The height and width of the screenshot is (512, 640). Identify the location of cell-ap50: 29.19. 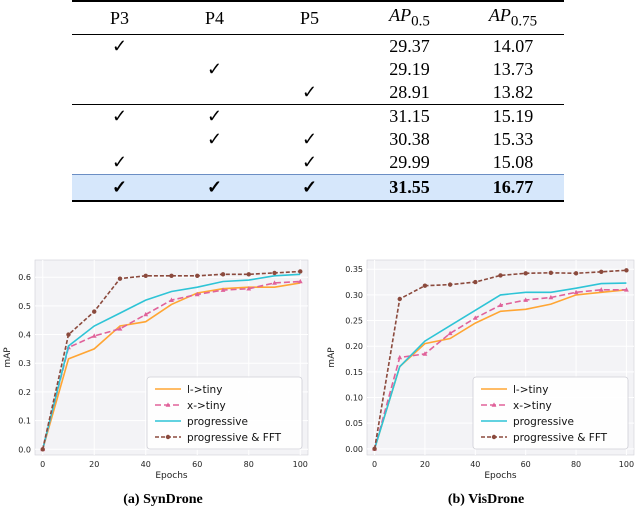
(409, 69).